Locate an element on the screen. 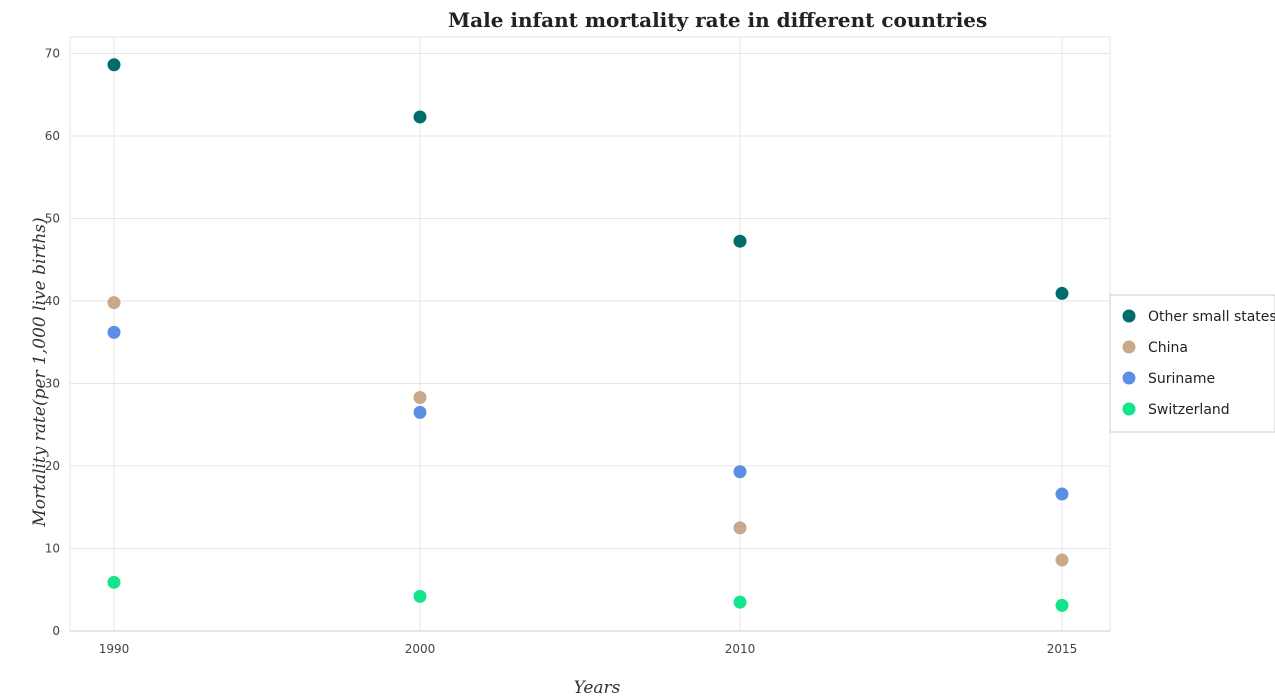 Image resolution: width=1275 pixels, height=700 pixels. point-other-small-states-2000 is located at coordinates (420, 117).